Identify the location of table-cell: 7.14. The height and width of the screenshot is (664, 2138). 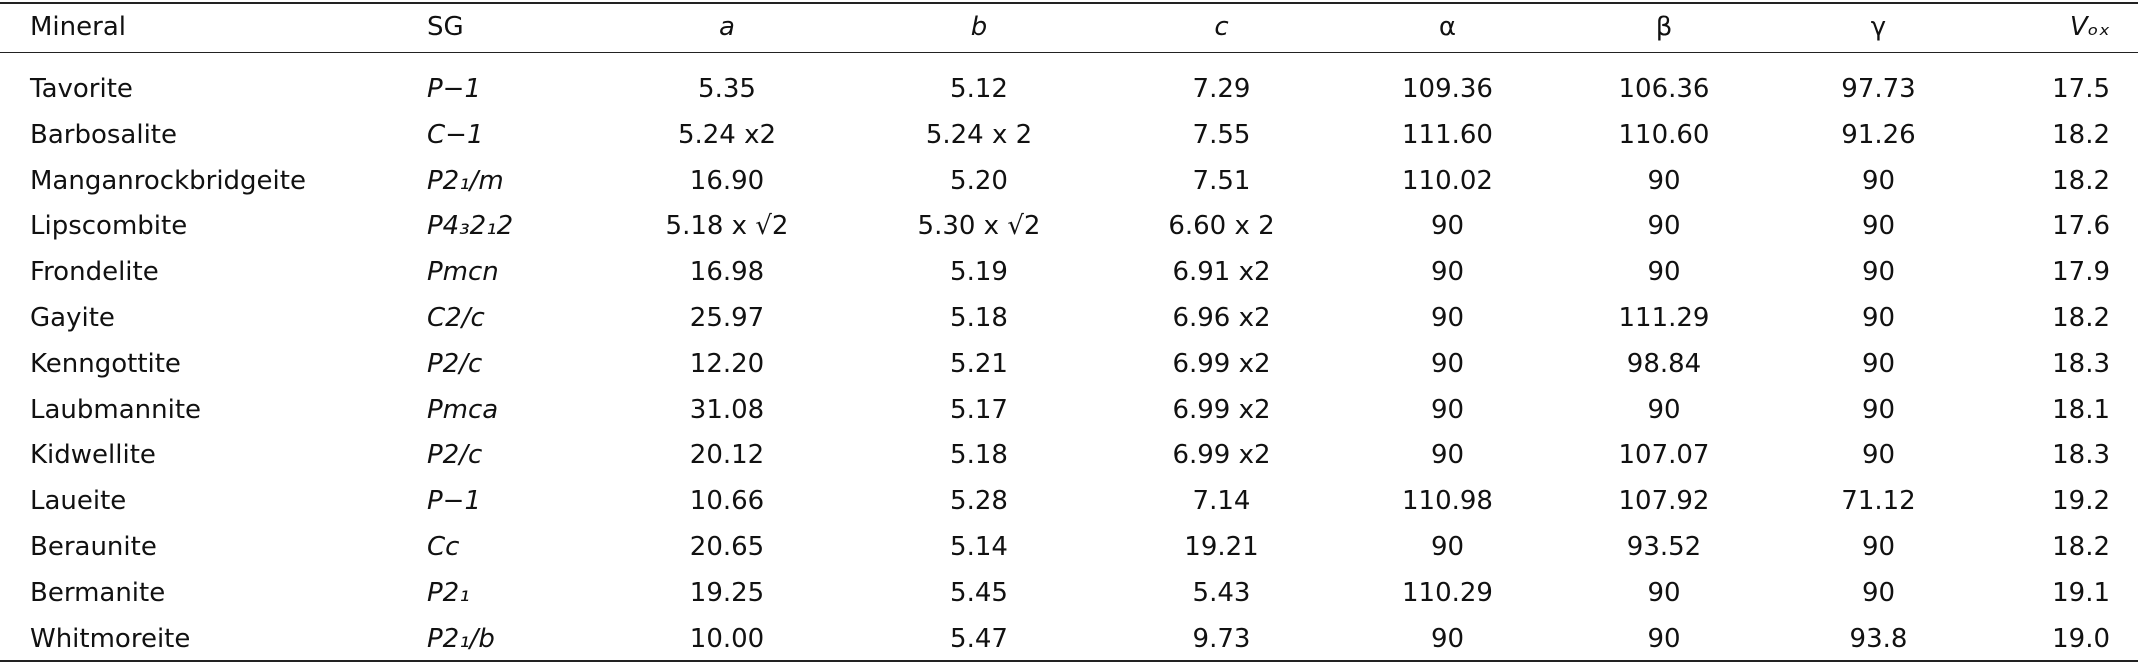
(1221, 501).